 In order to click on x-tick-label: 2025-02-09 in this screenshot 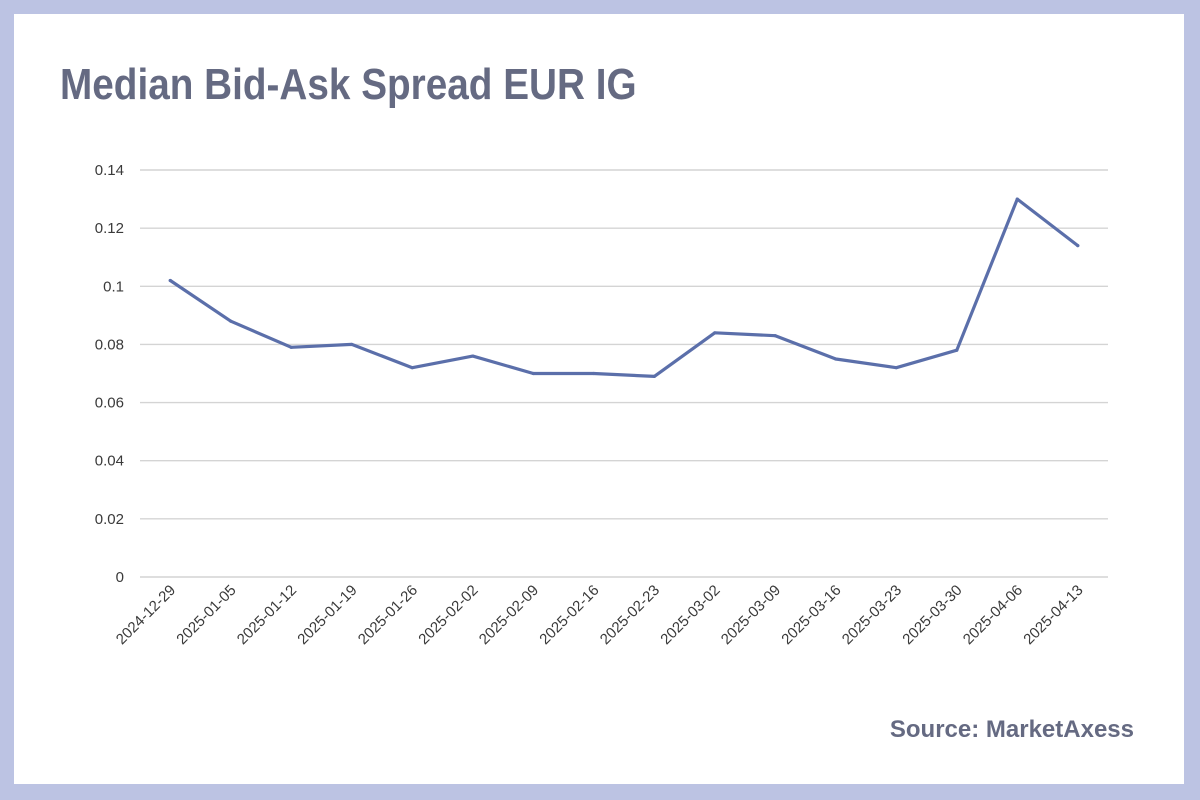, I will do `click(509, 615)`.